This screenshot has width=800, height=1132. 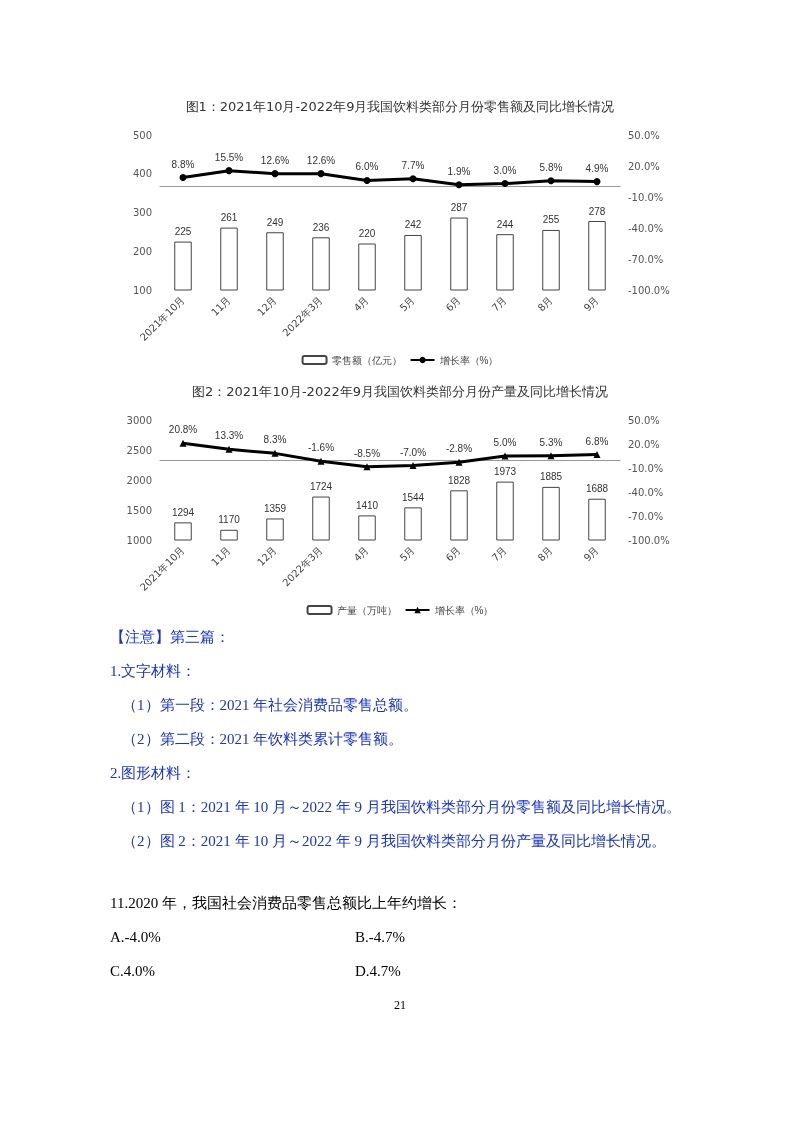 What do you see at coordinates (459, 480) in the screenshot?
I see `data-label: 1828` at bounding box center [459, 480].